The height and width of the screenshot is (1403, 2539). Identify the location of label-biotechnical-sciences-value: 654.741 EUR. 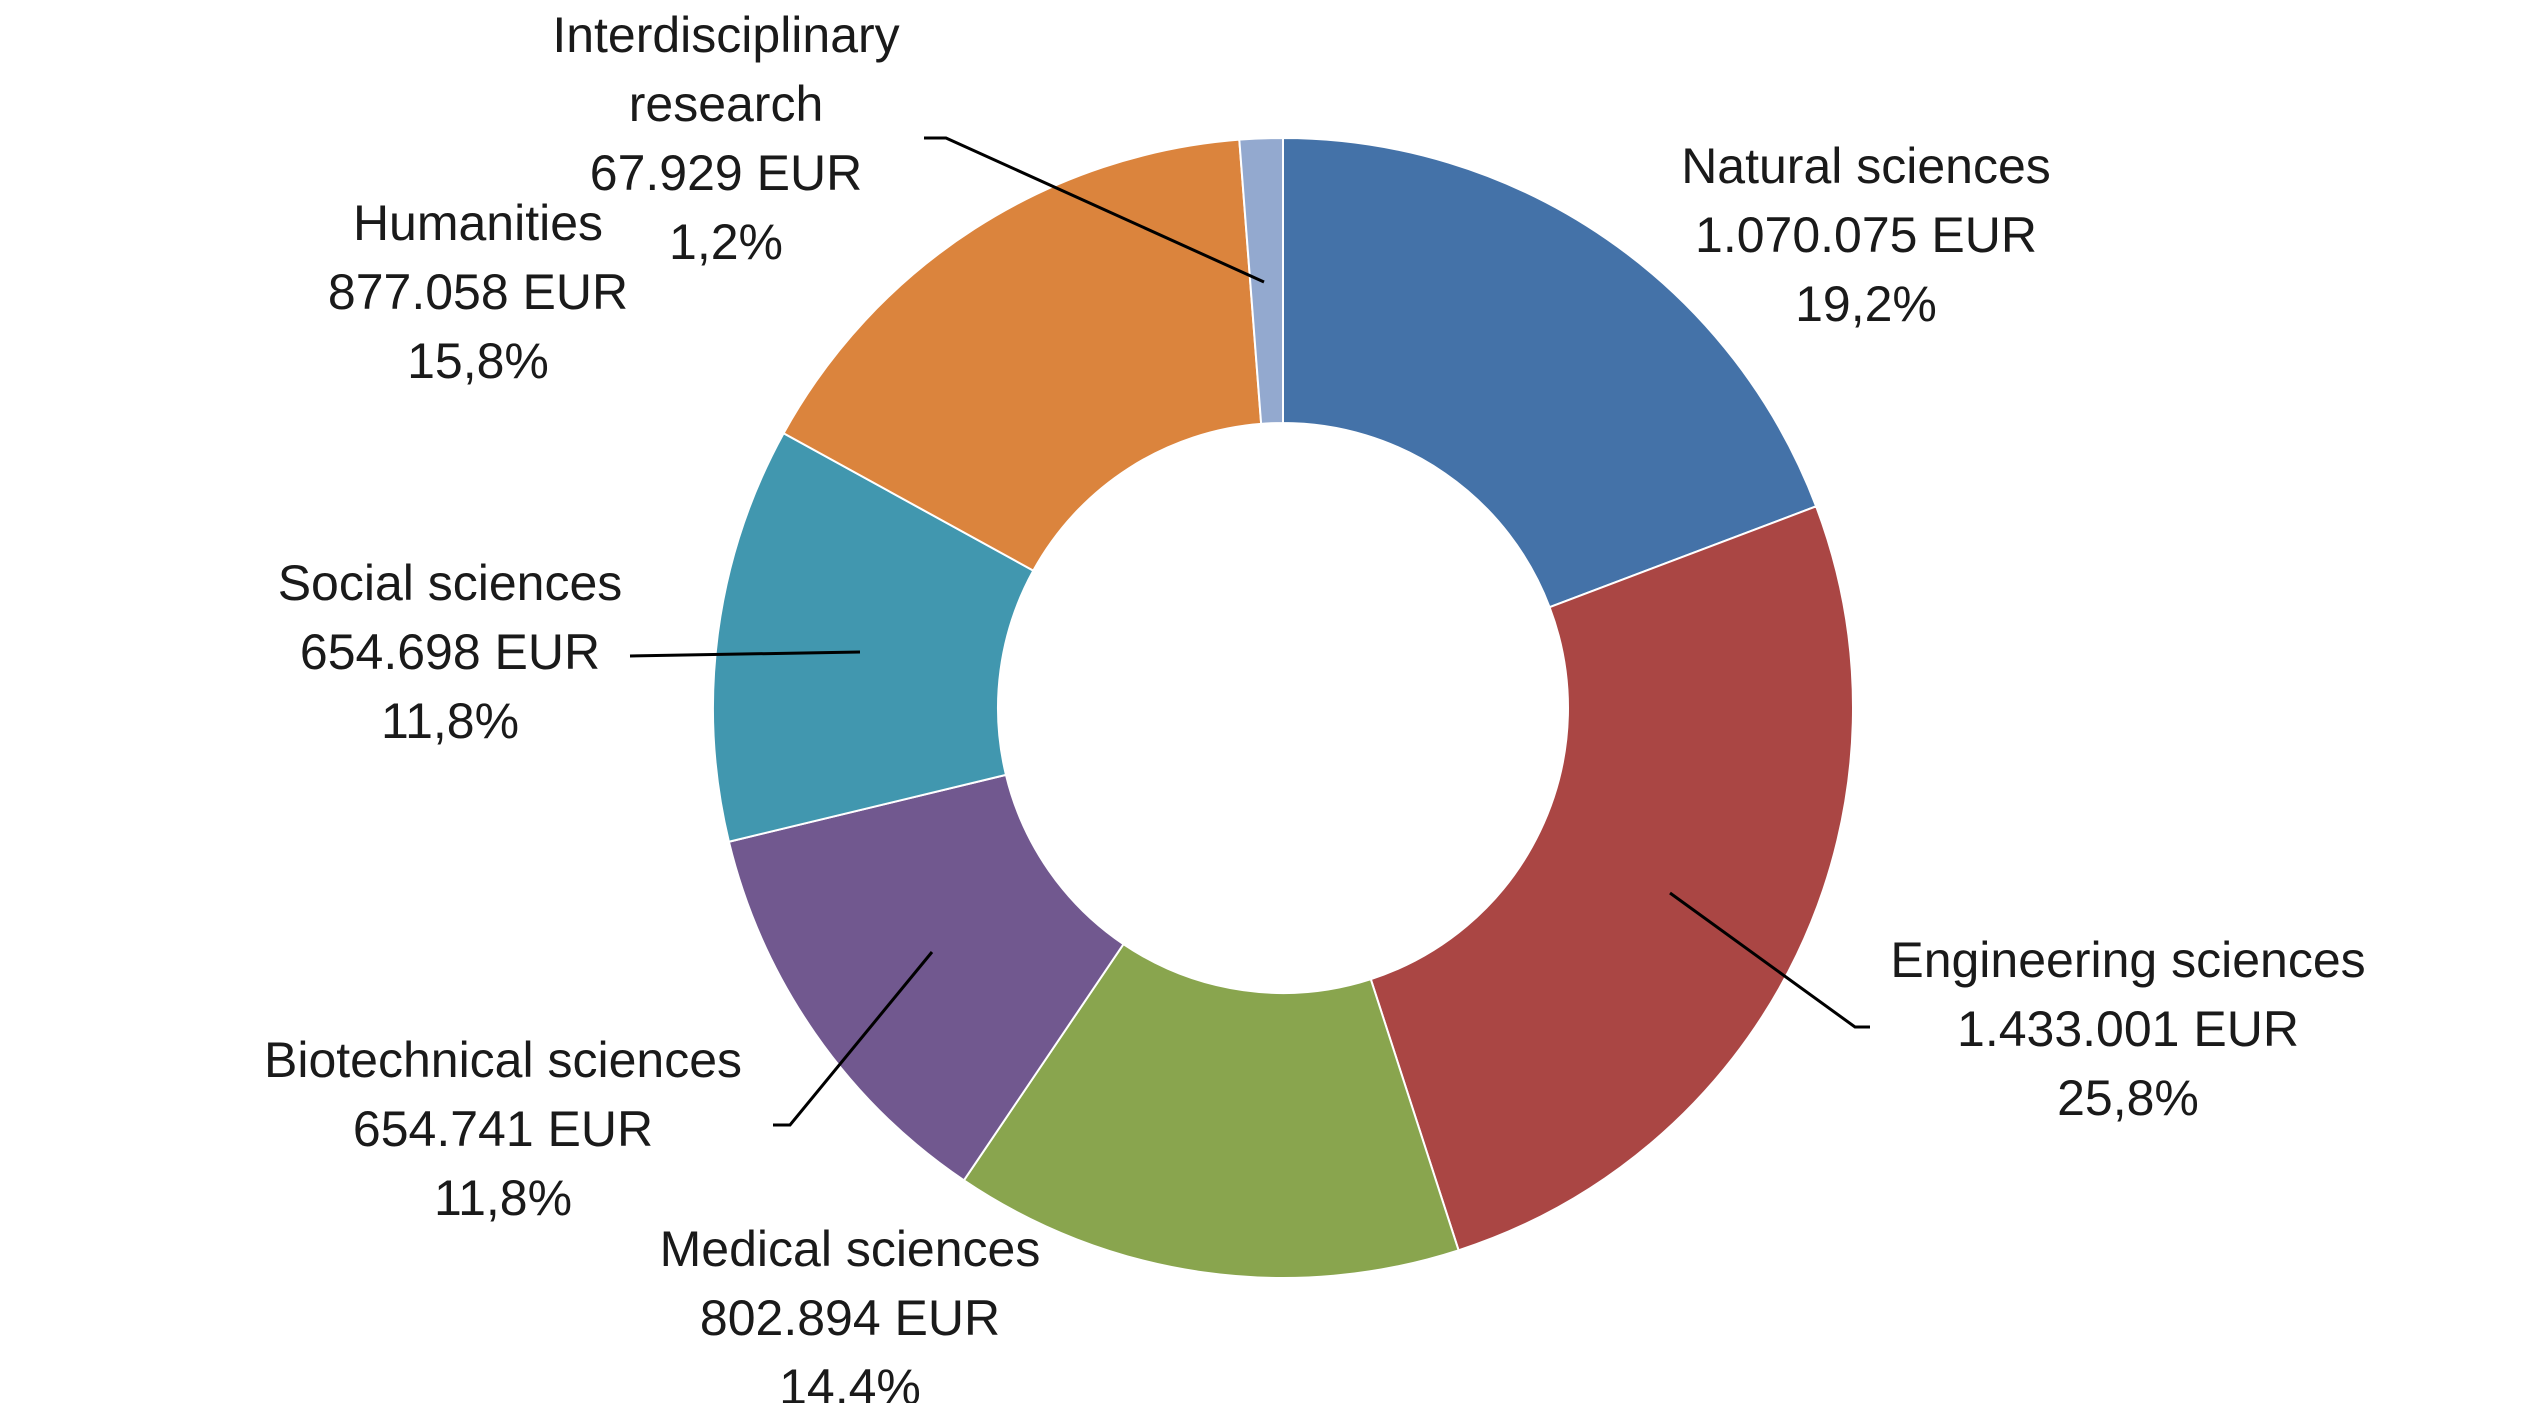
(503, 1129).